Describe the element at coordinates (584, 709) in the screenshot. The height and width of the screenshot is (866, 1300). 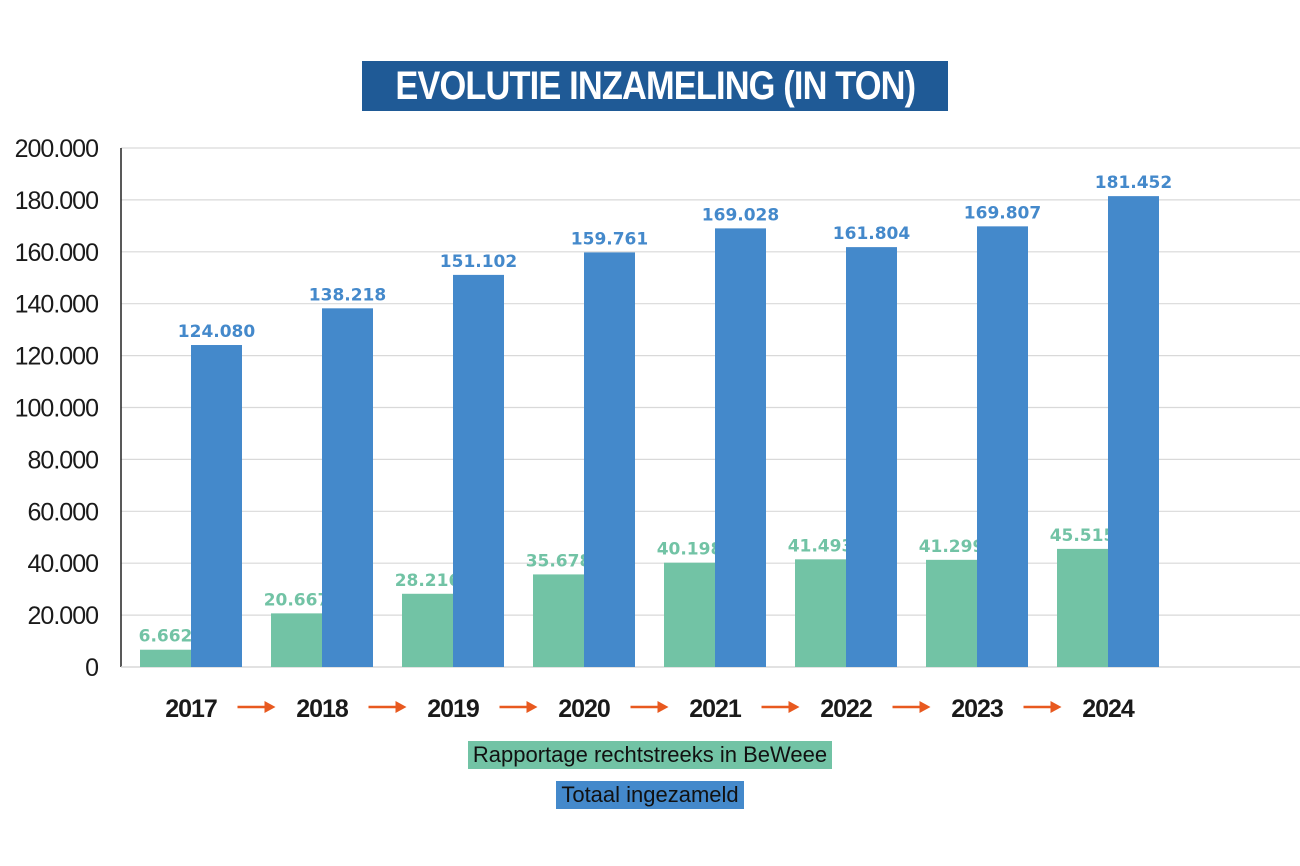
I see `x-tick-label: 2020` at that location.